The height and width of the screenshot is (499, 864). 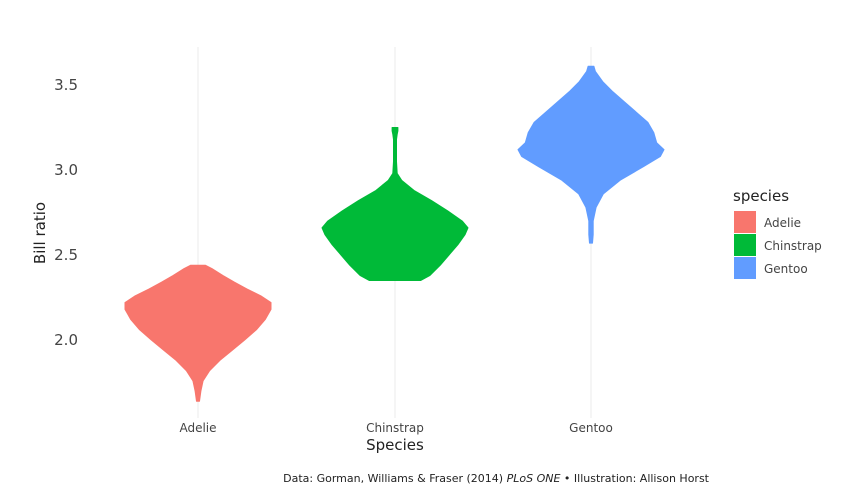 I want to click on violin-adelie, so click(x=198, y=333).